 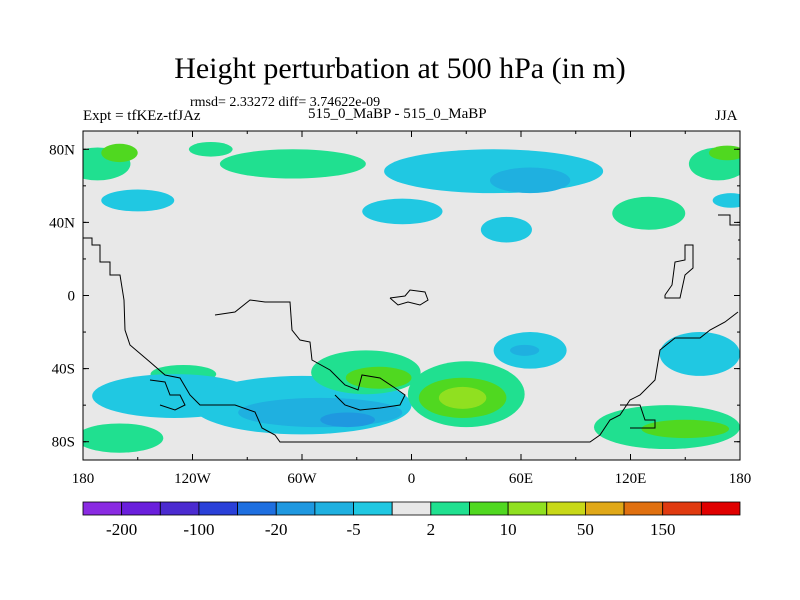 I want to click on x-tick-label: 0, so click(x=412, y=479).